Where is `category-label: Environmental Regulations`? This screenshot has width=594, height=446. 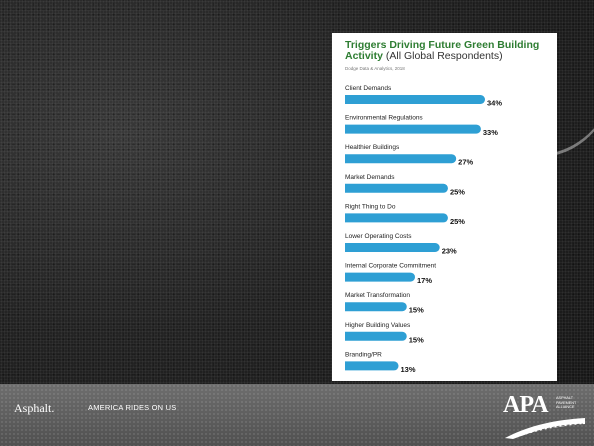
category-label: Environmental Regulations is located at coordinates (384, 118).